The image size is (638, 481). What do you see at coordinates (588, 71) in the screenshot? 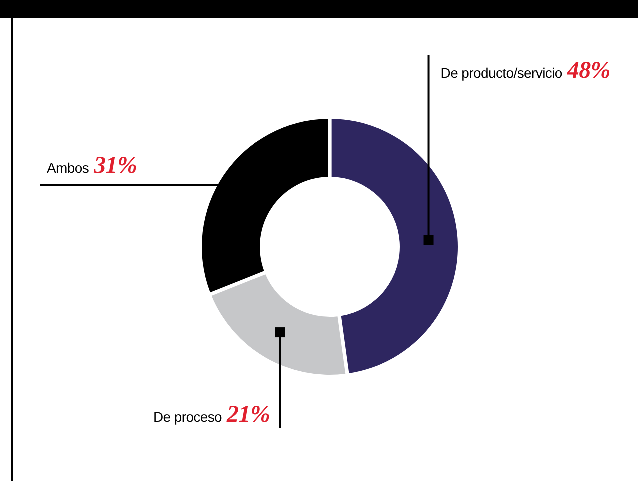
I see `data-label: 48%` at bounding box center [588, 71].